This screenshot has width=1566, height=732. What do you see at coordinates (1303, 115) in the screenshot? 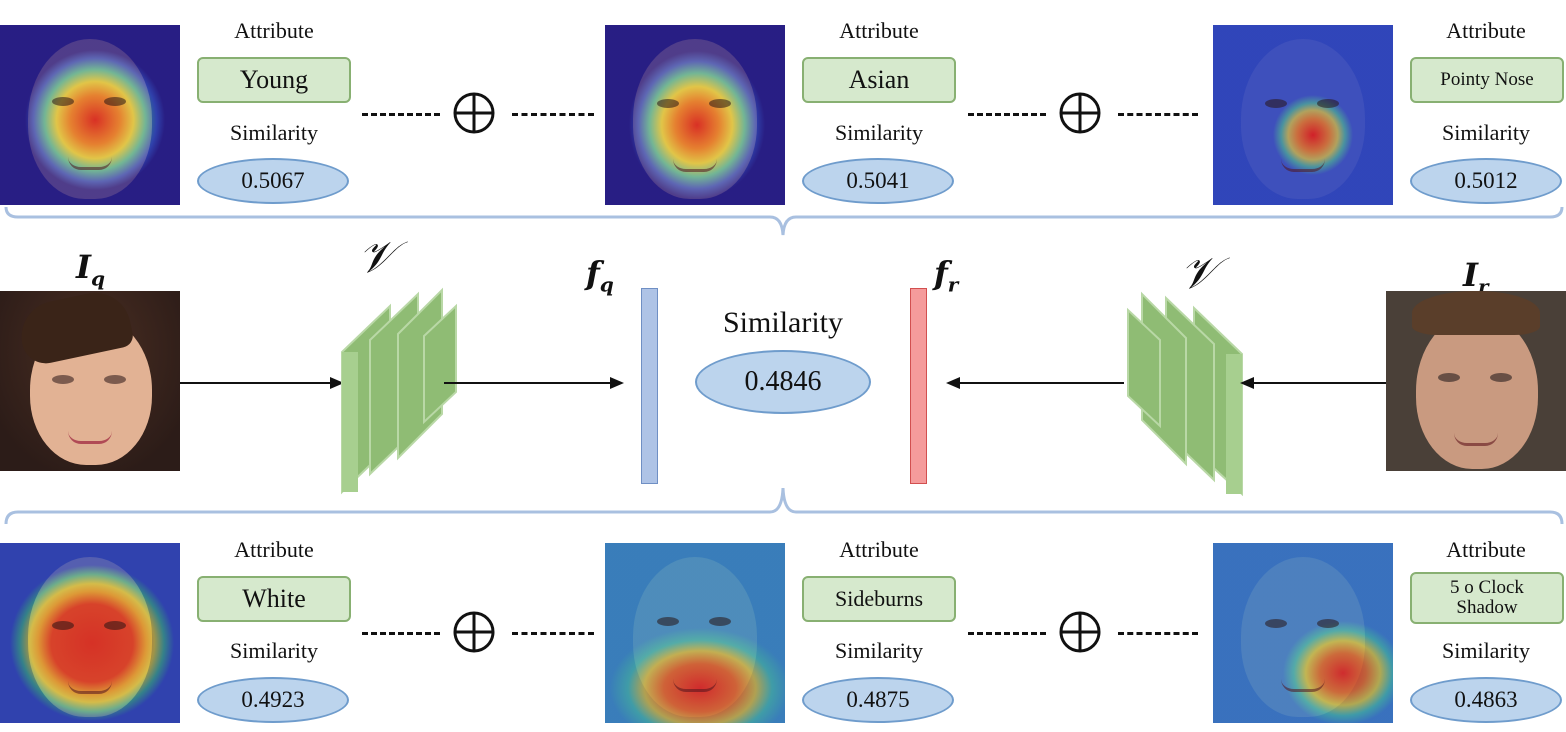
I see `heatmap-face-pointy-nose` at bounding box center [1303, 115].